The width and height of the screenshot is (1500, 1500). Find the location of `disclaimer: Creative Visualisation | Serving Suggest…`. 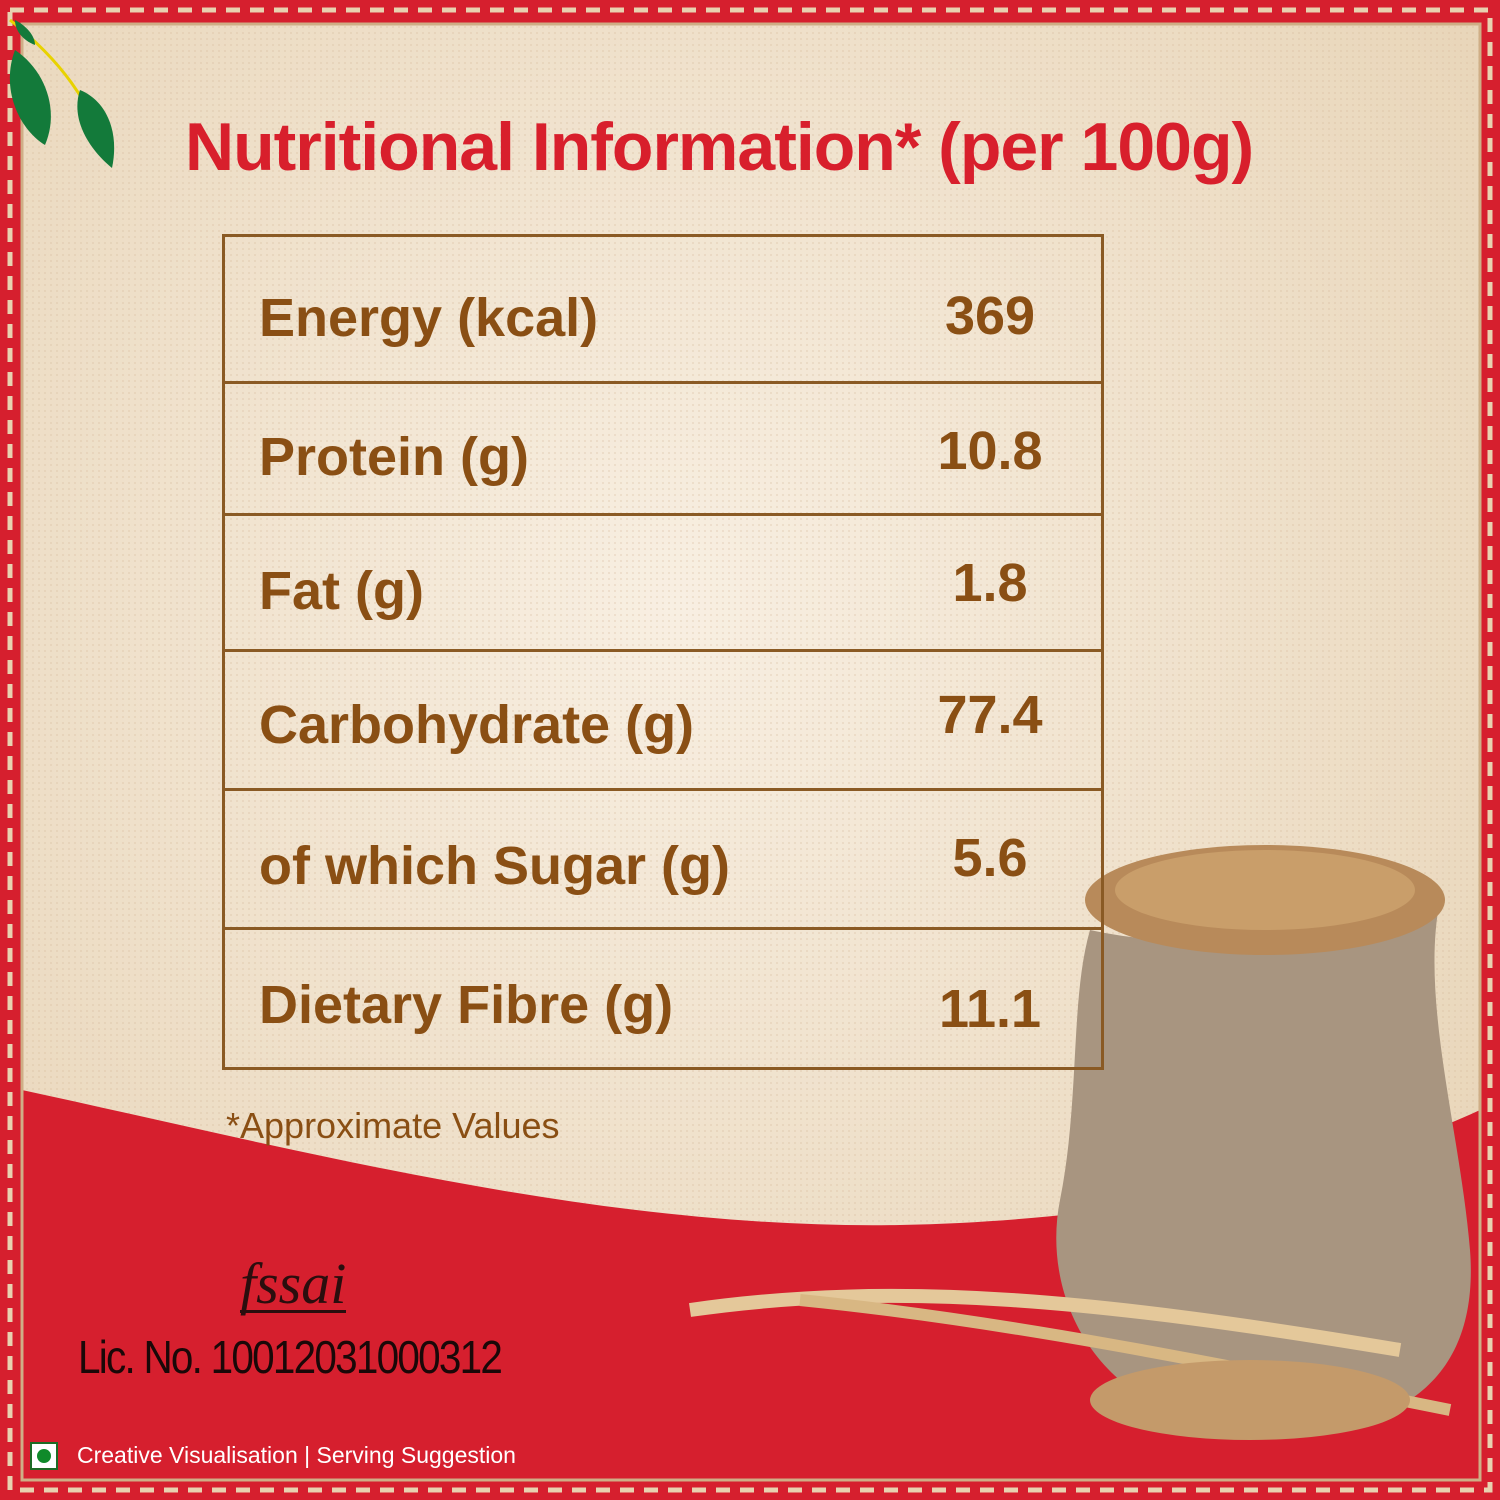

disclaimer: Creative Visualisation | Serving Suggest… is located at coordinates (296, 1455).